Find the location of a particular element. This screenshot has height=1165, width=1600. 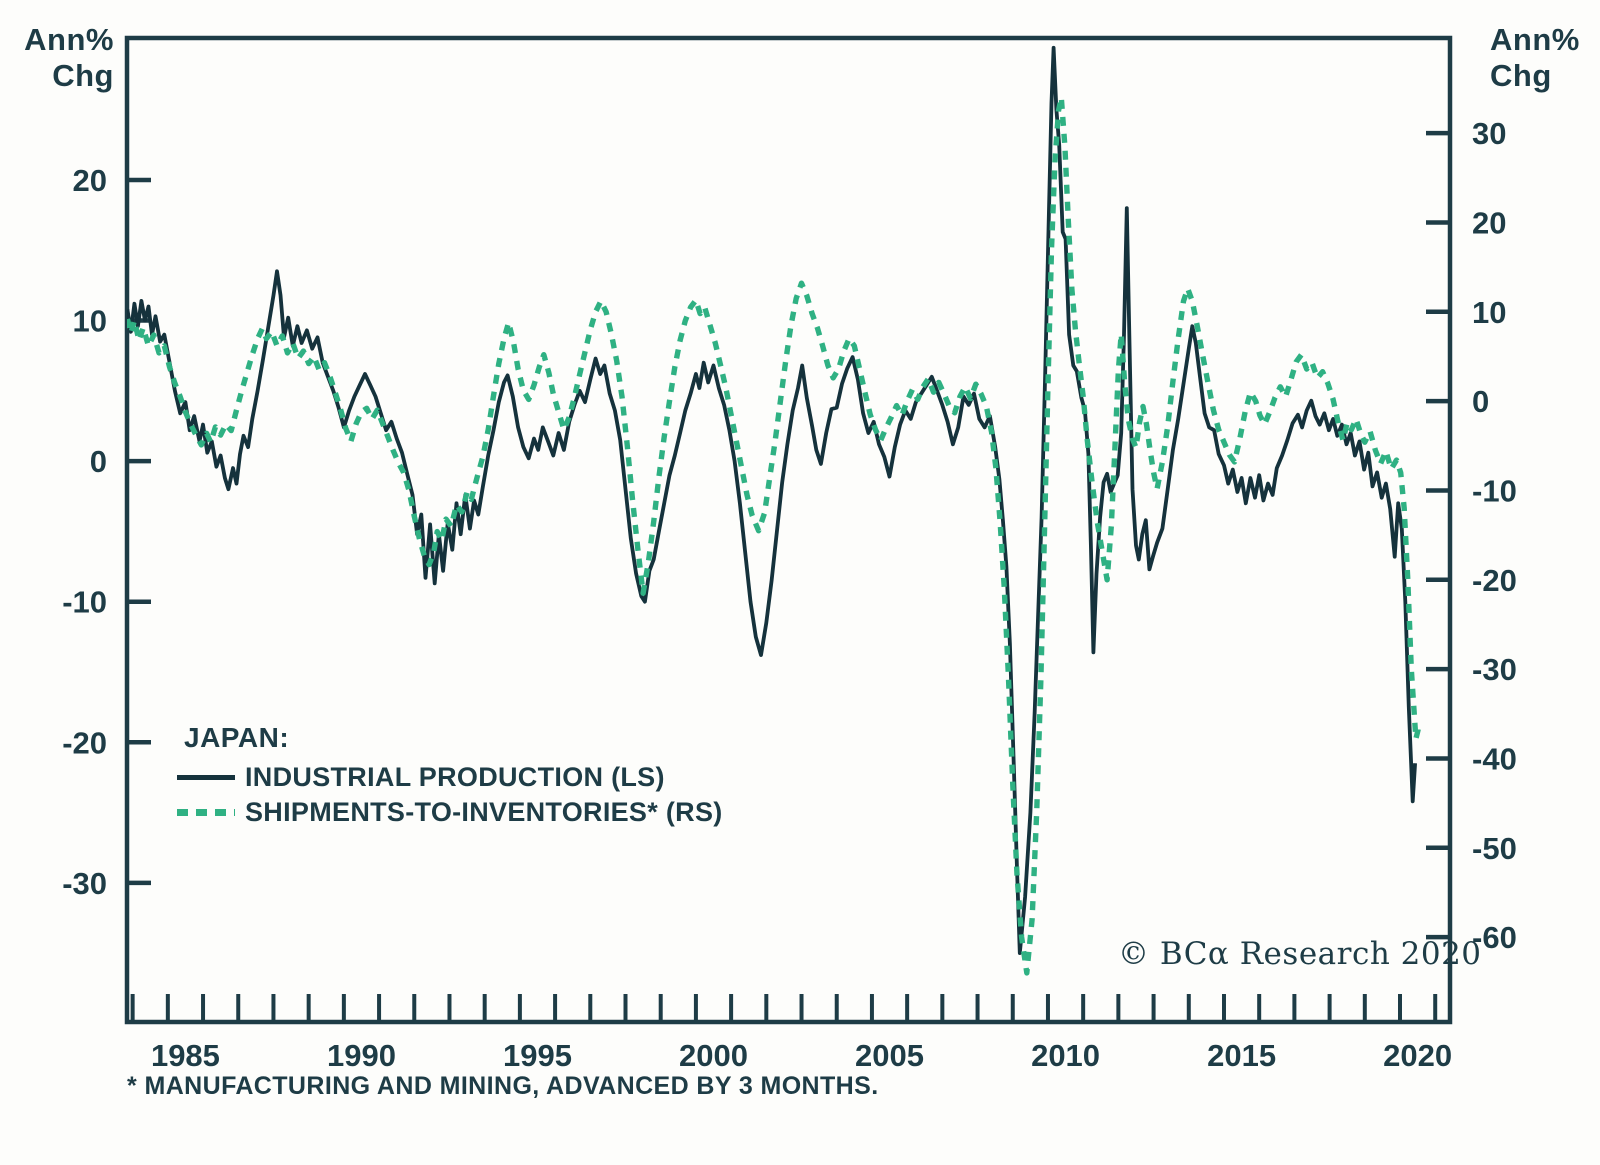

right-axis-tick-label: -50 is located at coordinates (1494, 848).